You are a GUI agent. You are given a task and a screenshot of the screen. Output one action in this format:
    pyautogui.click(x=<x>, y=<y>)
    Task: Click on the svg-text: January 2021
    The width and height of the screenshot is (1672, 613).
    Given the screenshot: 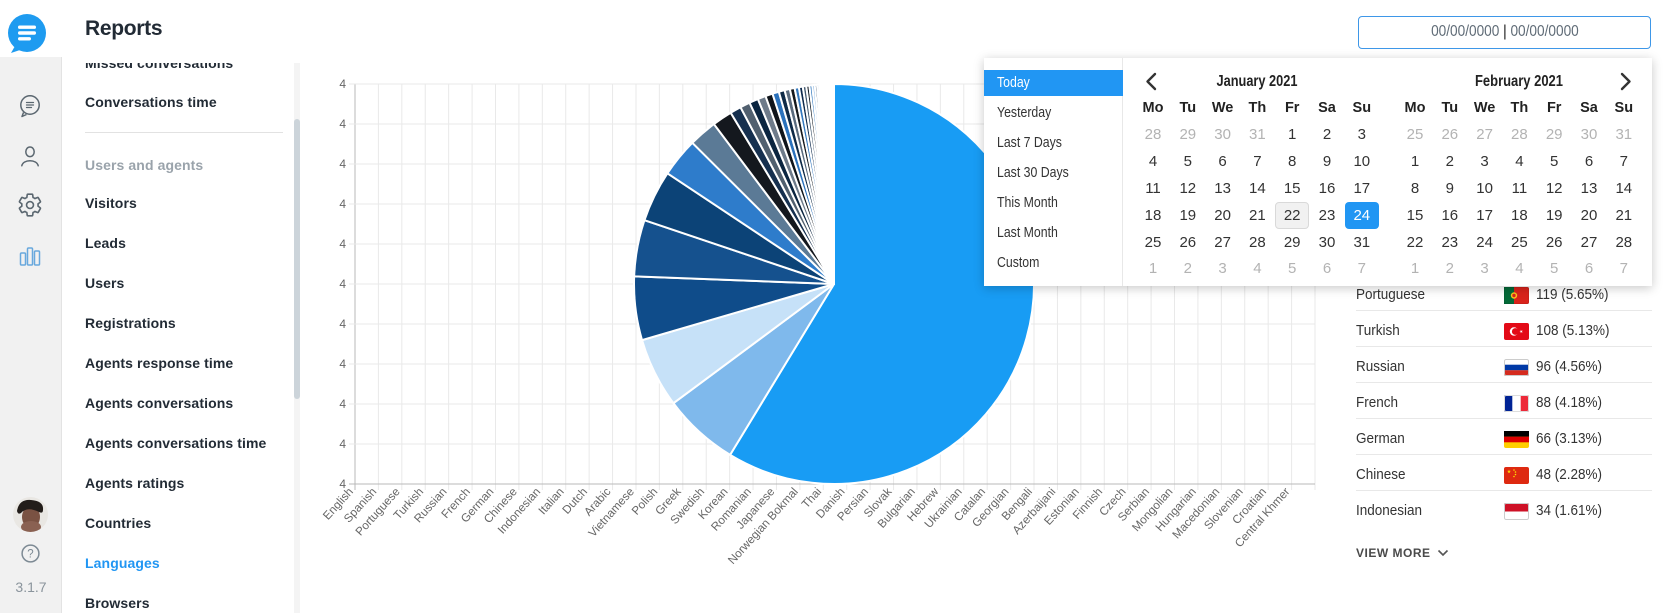 What is the action you would take?
    pyautogui.click(x=1257, y=81)
    